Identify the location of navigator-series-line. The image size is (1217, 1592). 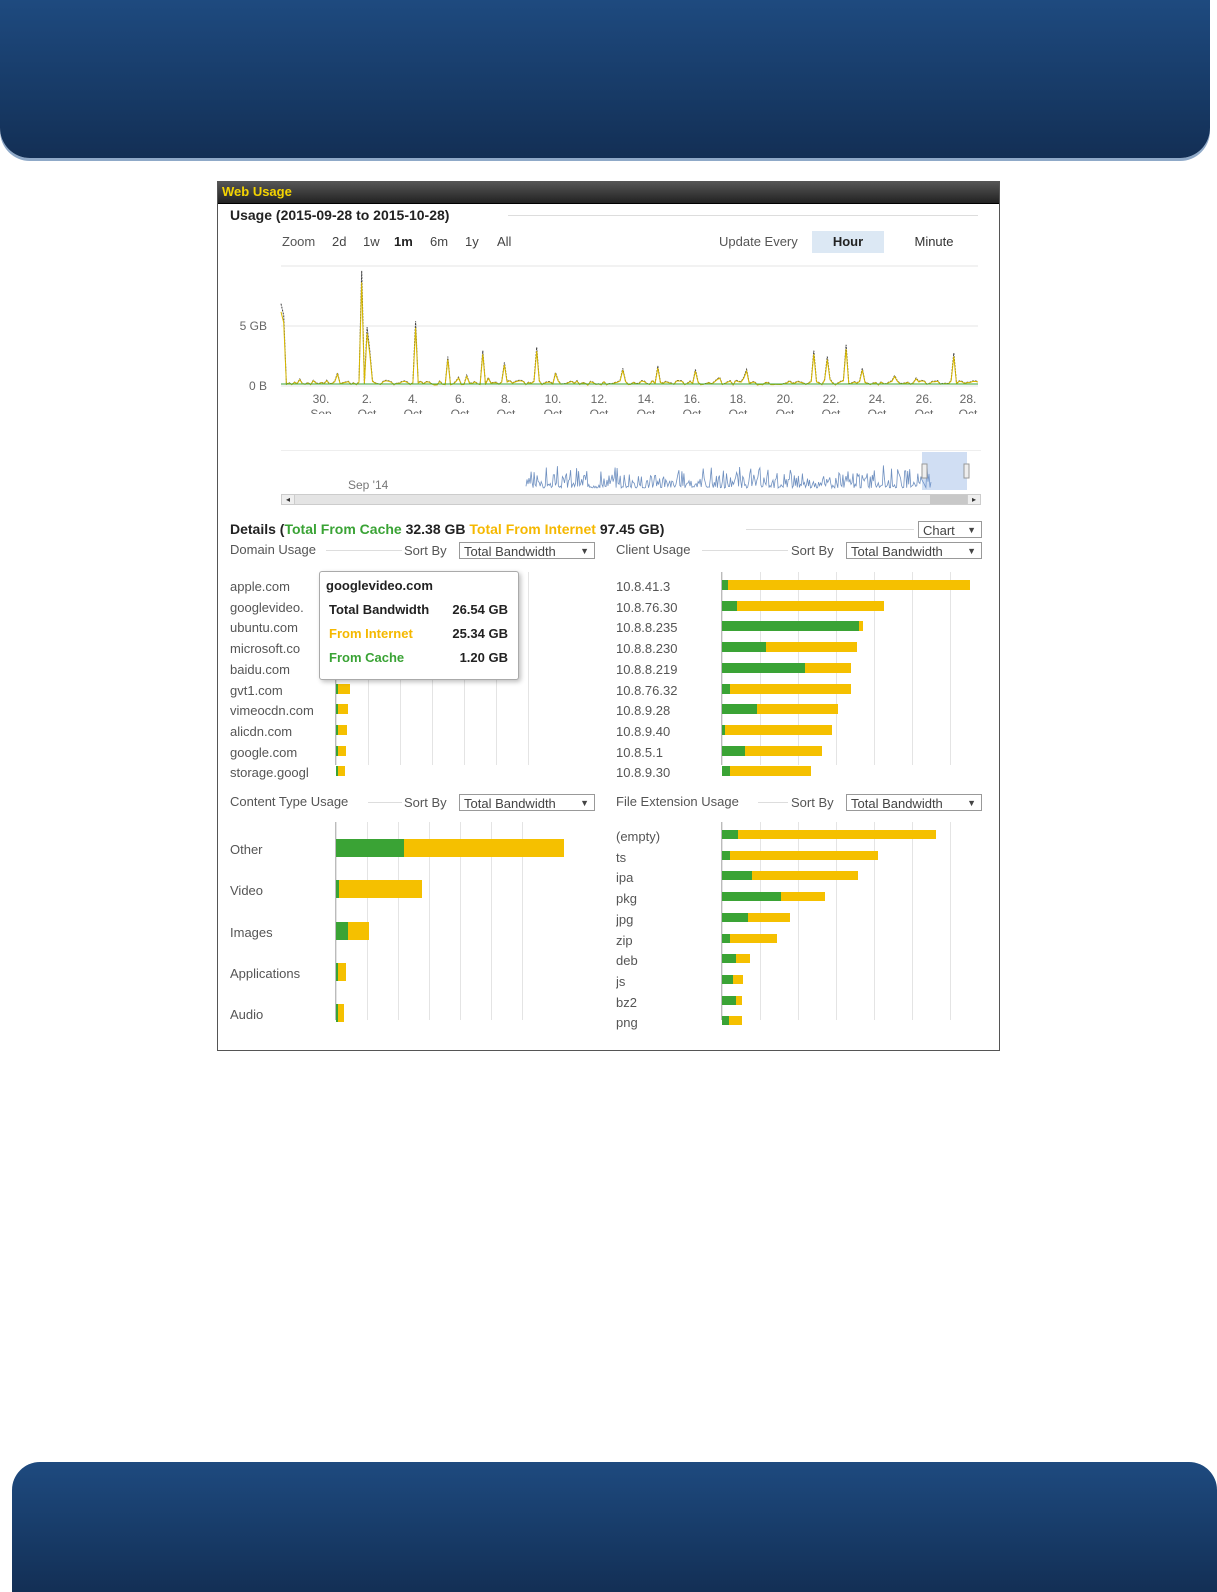
(728, 477).